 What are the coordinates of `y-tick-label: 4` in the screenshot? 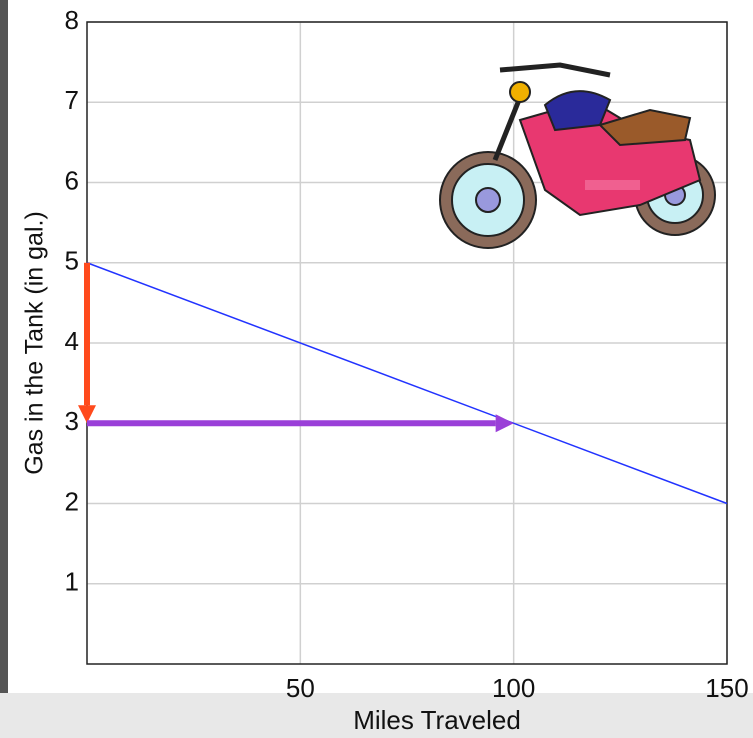 It's located at (72, 341).